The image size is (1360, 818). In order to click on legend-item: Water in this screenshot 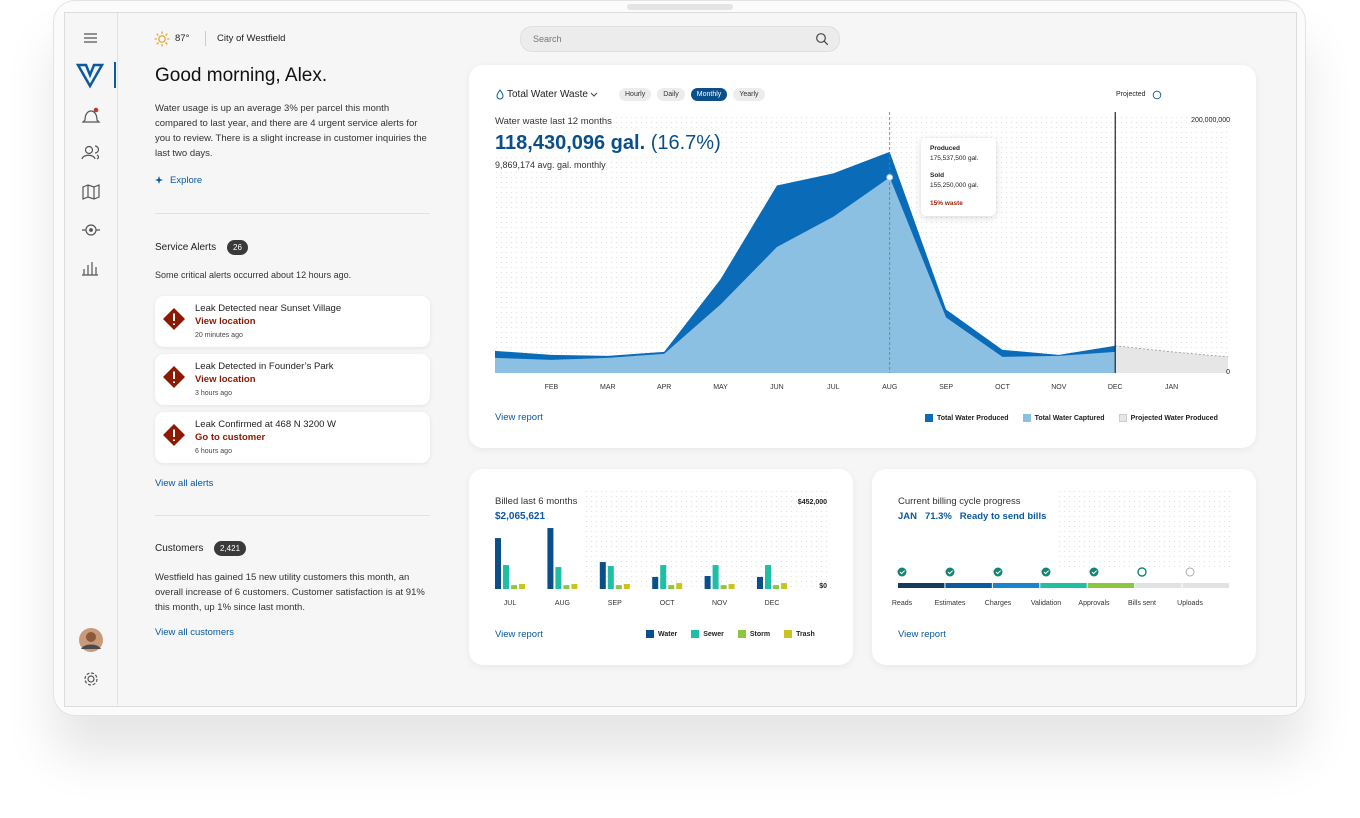, I will do `click(661, 634)`.